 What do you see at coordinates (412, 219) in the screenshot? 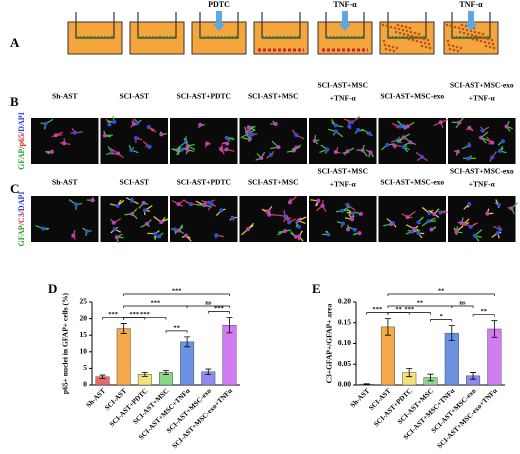
I see `micrograph-bg` at bounding box center [412, 219].